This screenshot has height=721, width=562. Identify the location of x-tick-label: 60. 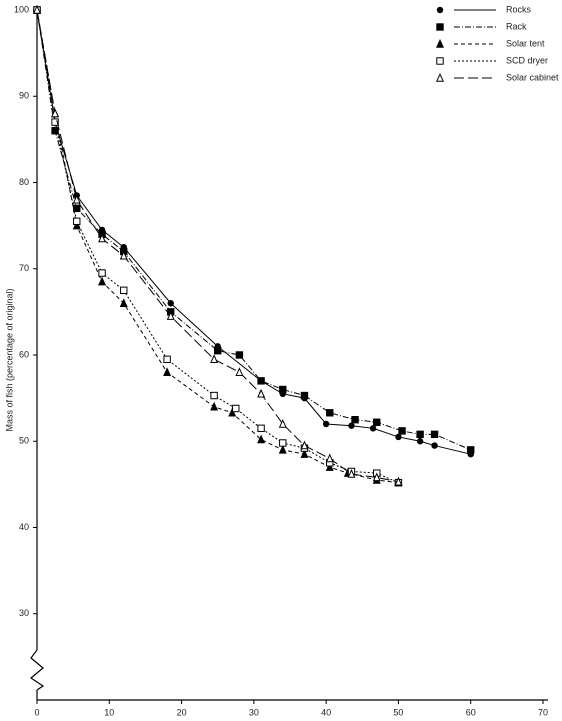
(471, 712).